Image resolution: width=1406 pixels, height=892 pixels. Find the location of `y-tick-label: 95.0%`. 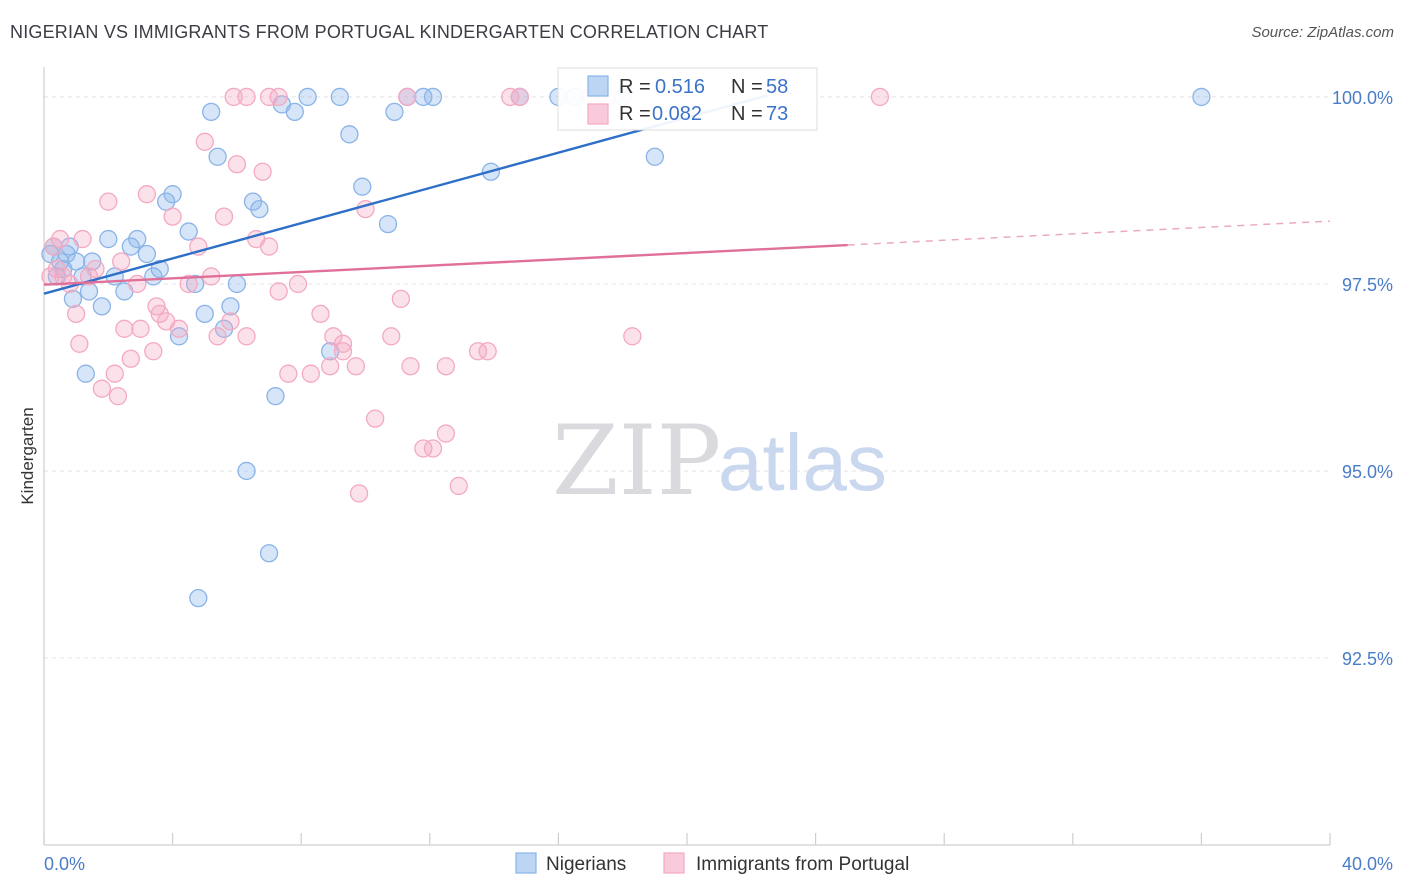

y-tick-label: 95.0% is located at coordinates (1367, 472).